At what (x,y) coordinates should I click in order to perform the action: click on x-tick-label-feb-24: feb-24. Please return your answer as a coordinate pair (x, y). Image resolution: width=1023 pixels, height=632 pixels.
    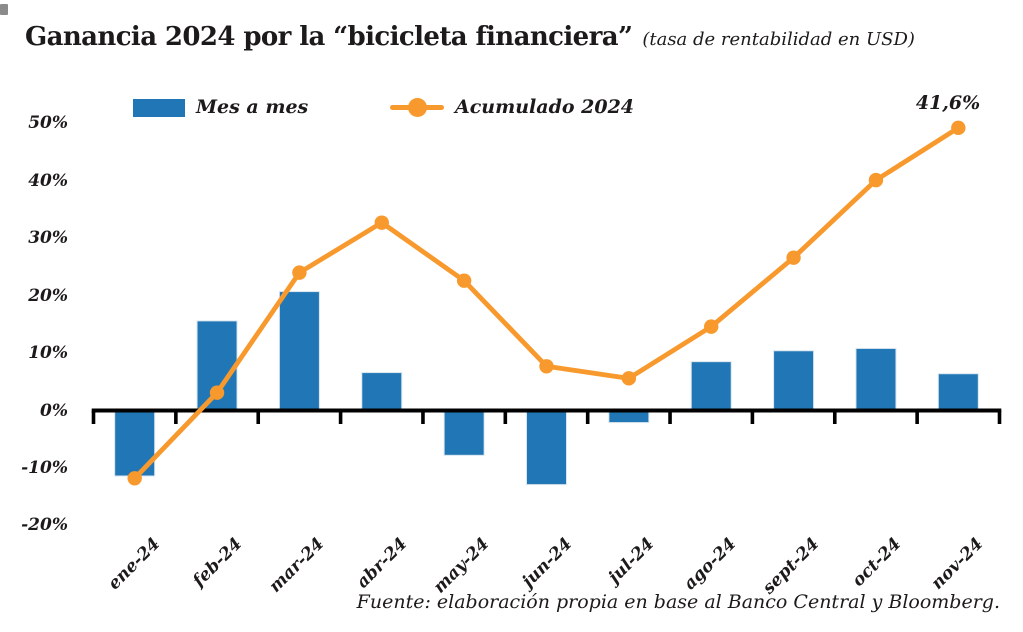
    Looking at the image, I should click on (218, 563).